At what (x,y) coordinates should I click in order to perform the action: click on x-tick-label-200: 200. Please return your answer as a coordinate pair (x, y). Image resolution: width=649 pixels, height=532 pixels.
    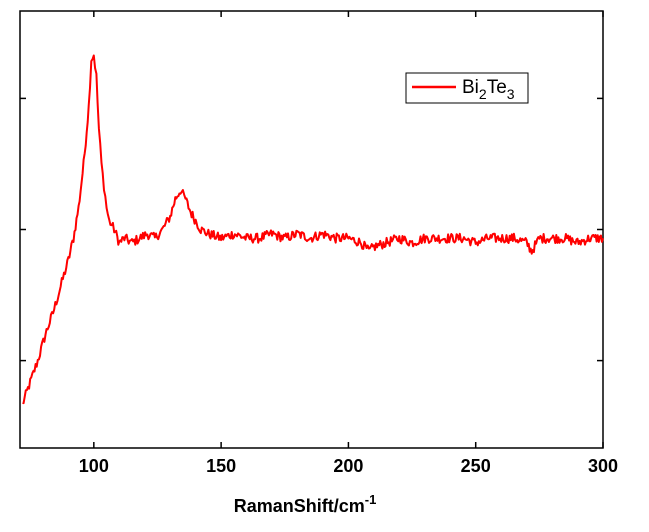
    Looking at the image, I should click on (348, 466).